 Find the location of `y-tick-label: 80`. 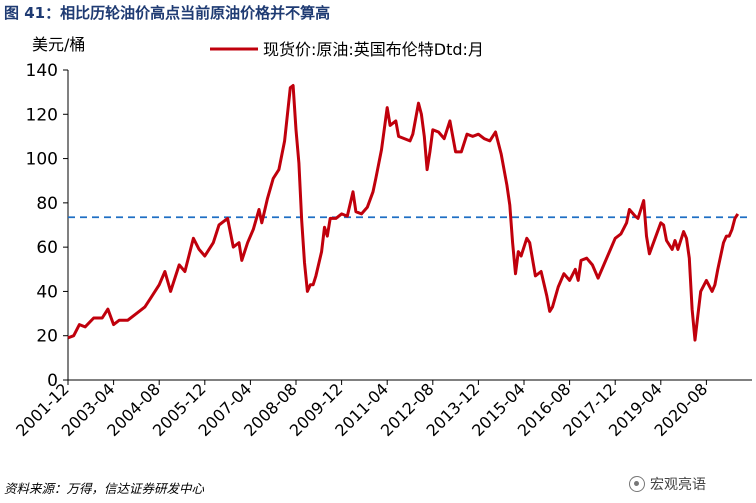

y-tick-label: 80 is located at coordinates (47, 204).